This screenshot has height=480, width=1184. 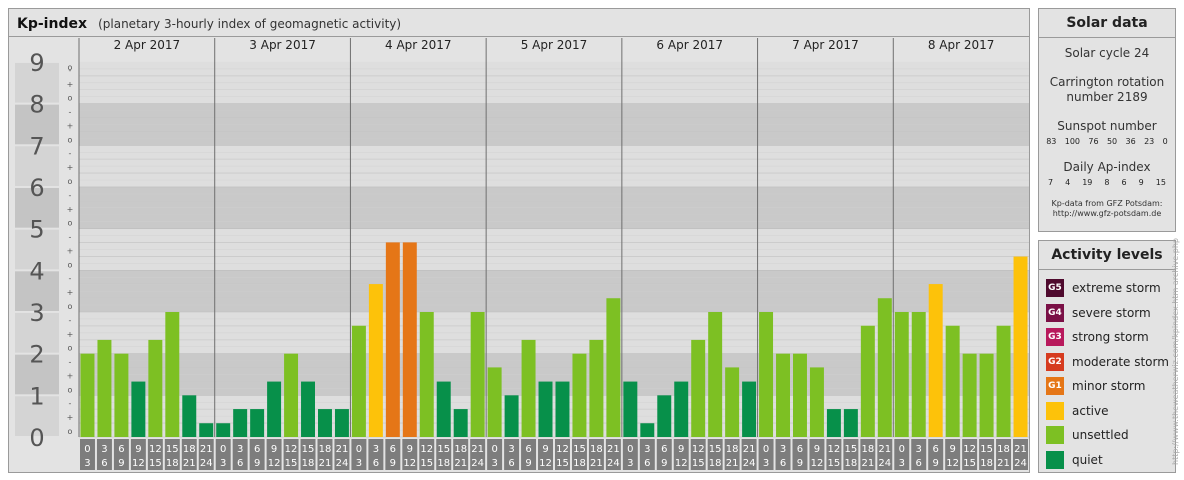 I want to click on interval-start-label: 0, so click(x=902, y=449).